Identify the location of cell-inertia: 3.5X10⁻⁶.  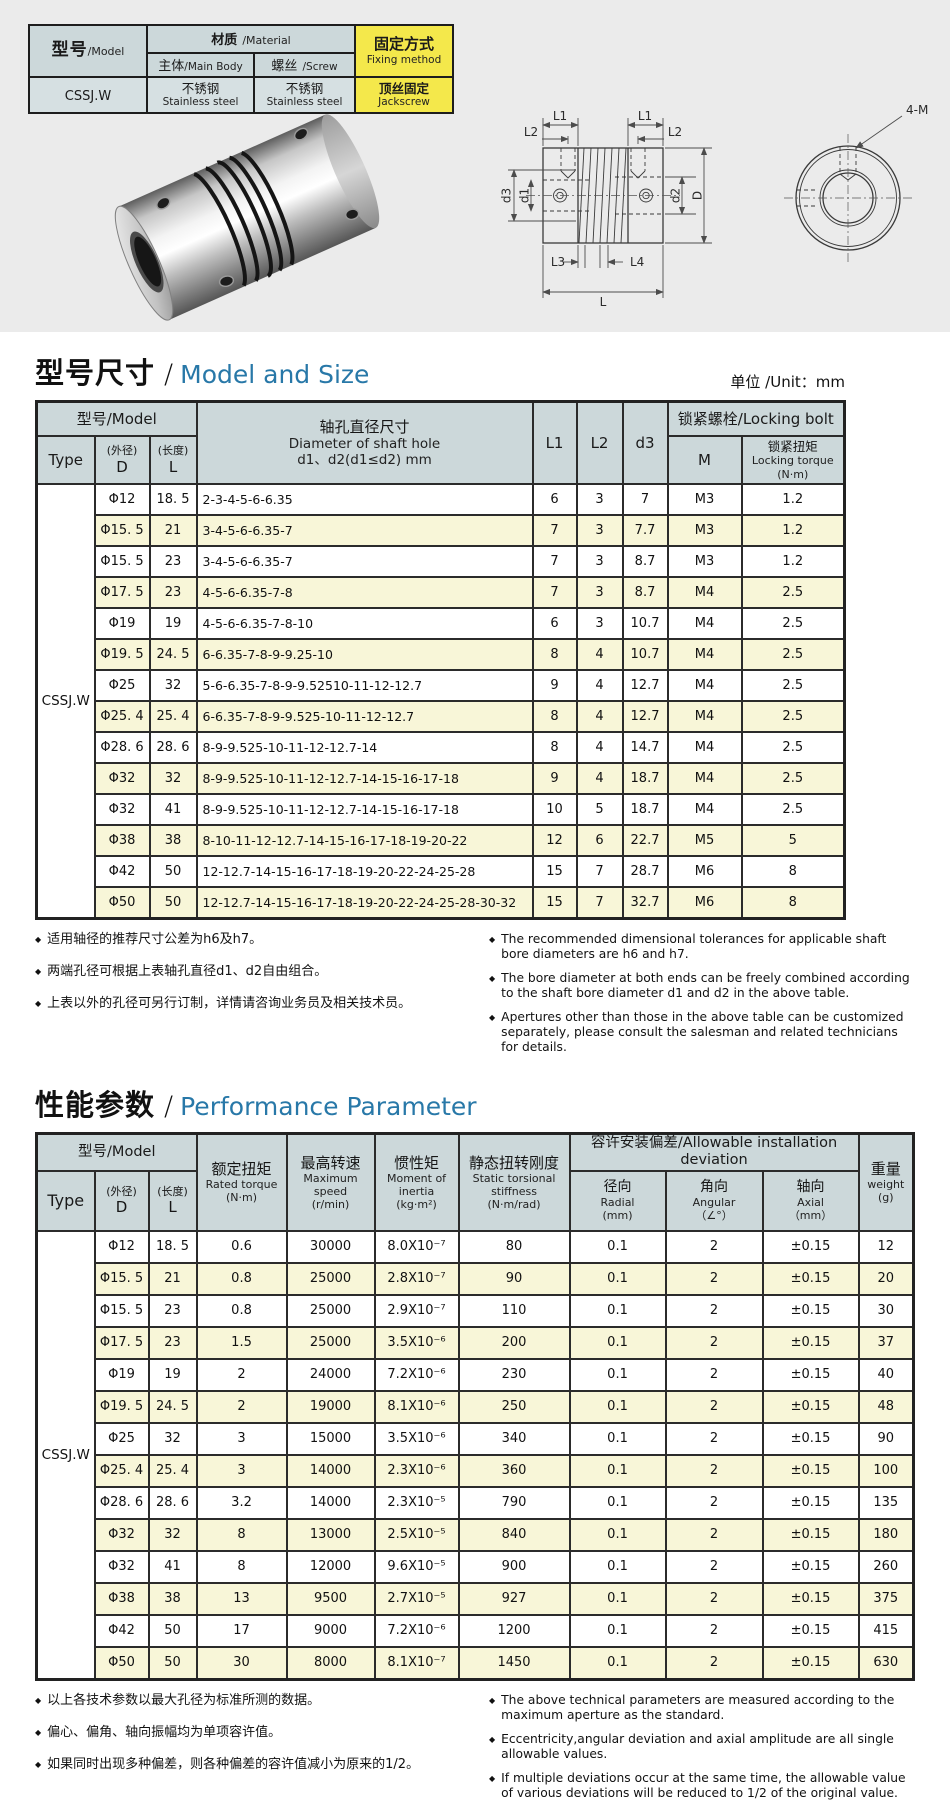
(416, 1438).